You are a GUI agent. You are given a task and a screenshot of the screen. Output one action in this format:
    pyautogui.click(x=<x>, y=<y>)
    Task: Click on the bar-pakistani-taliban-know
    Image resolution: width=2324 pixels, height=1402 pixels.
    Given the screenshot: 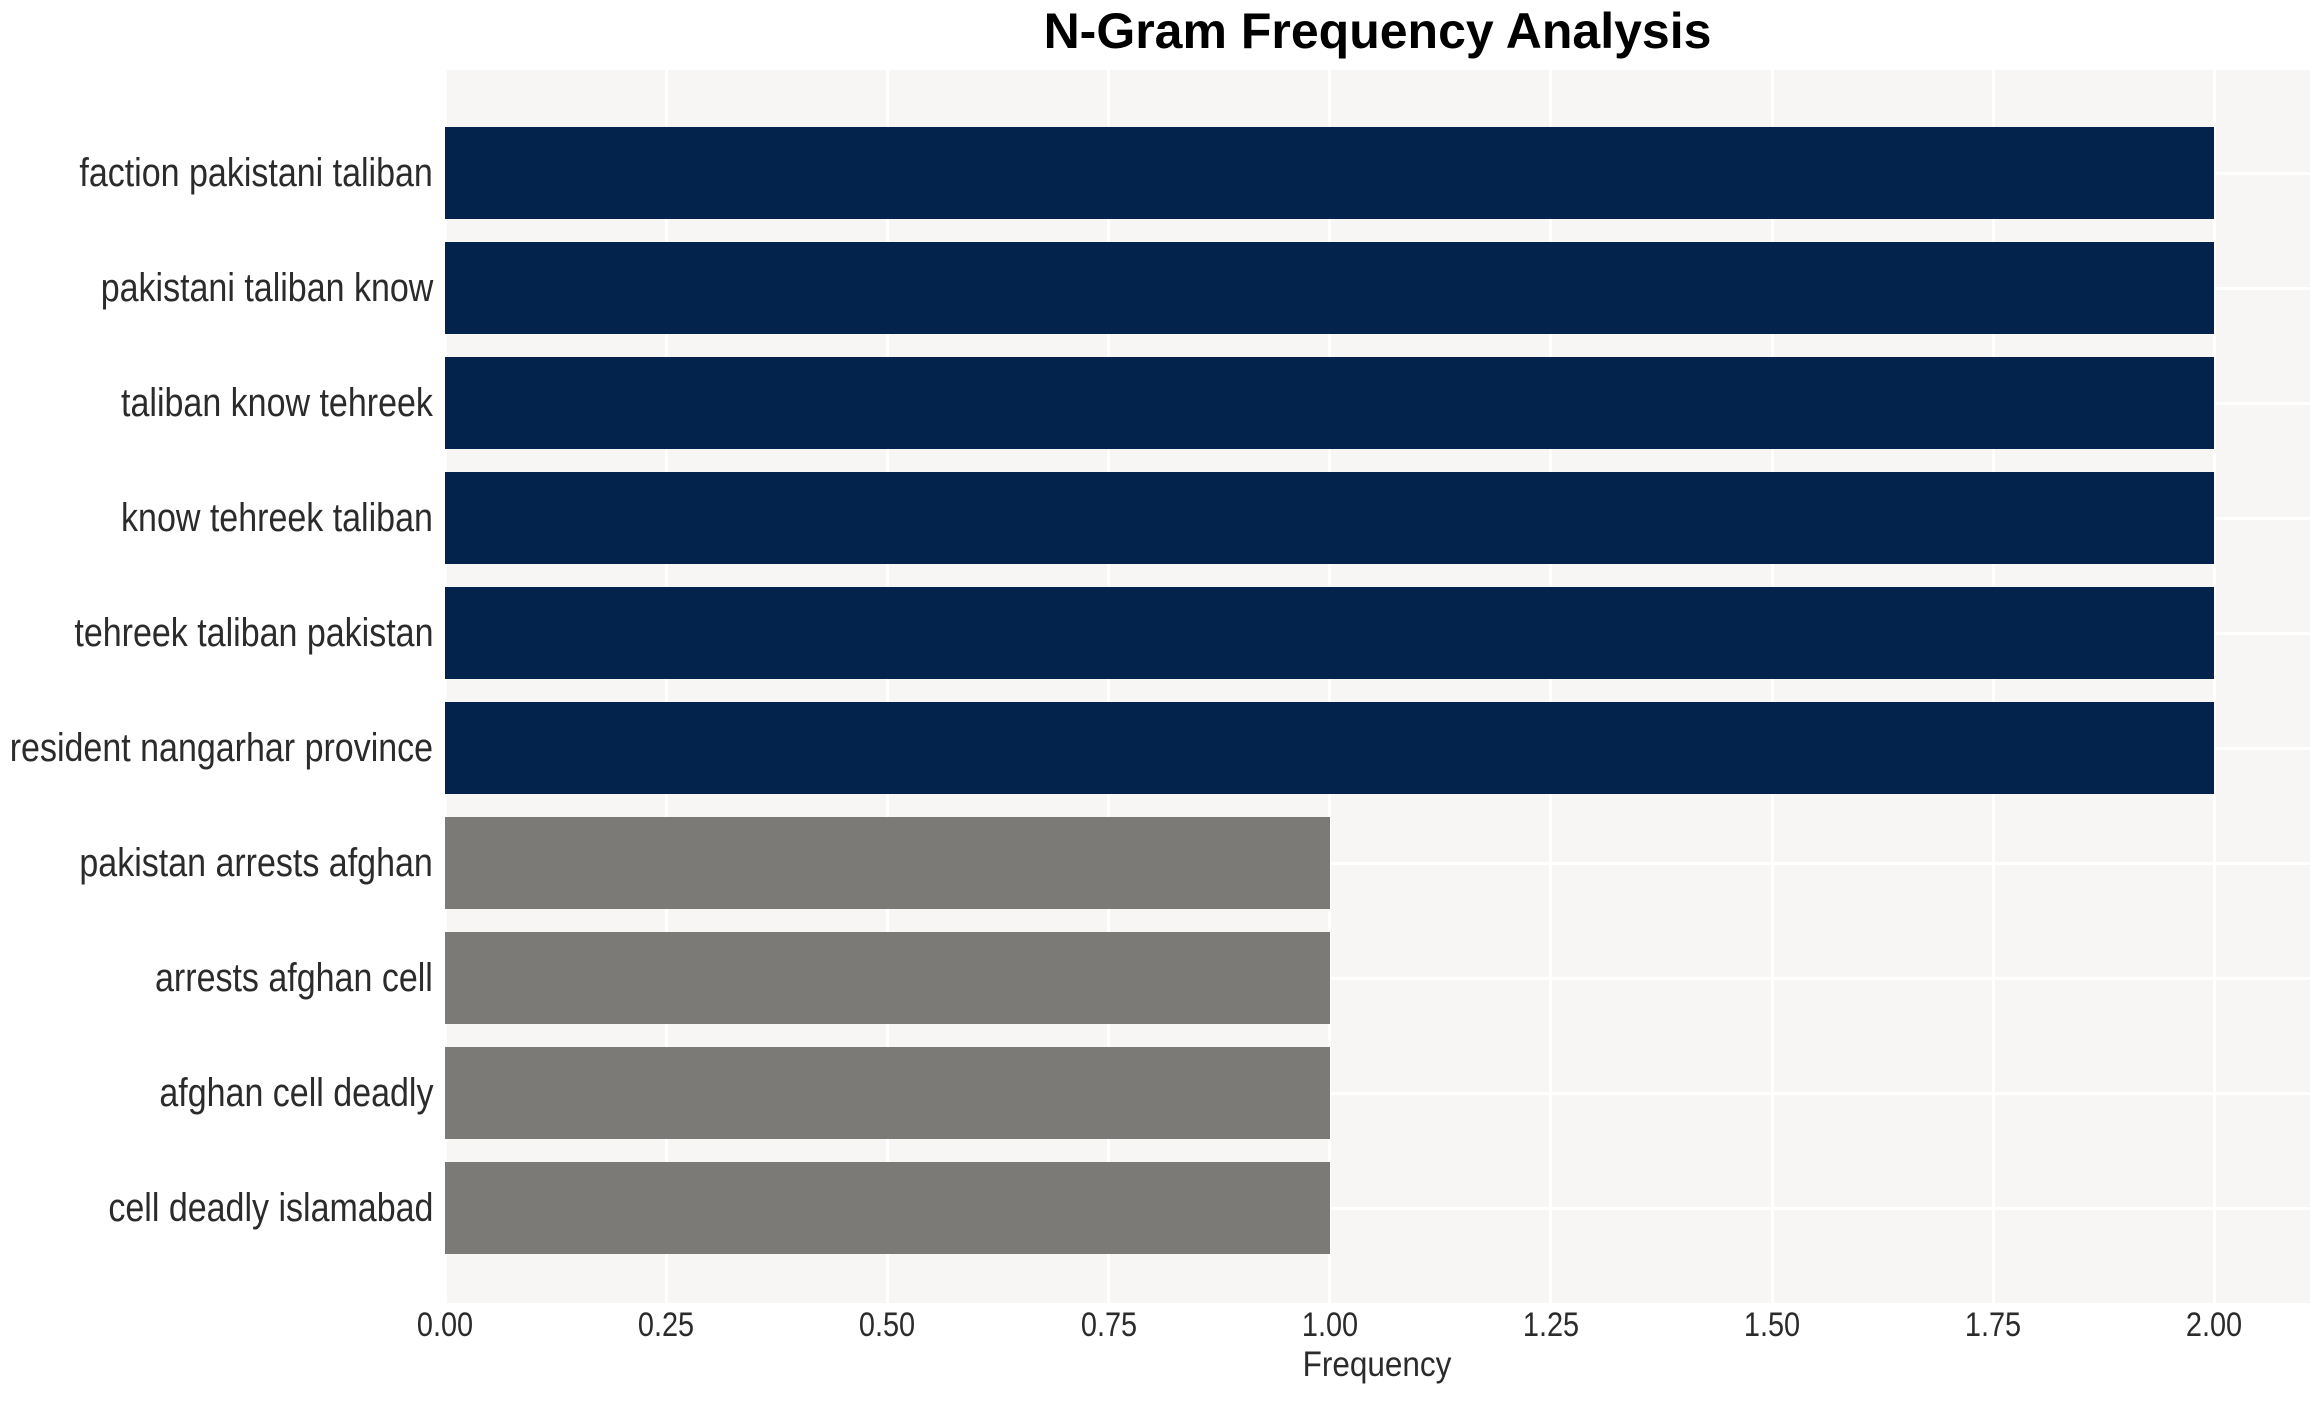 What is the action you would take?
    pyautogui.click(x=1330, y=288)
    